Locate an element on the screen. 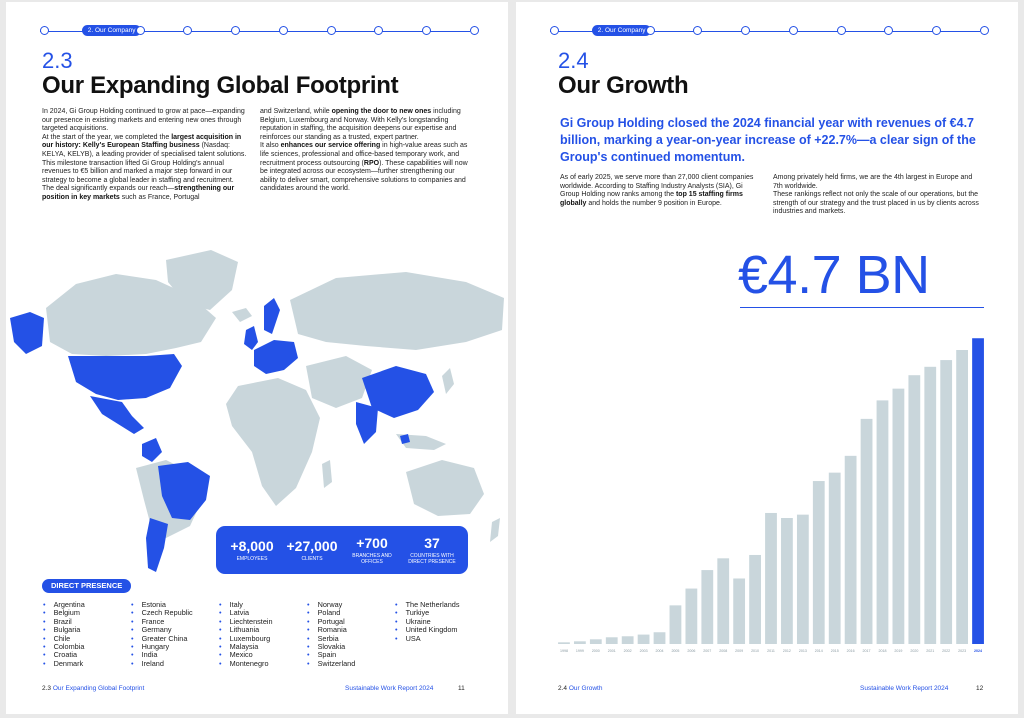 The height and width of the screenshot is (718, 1024). map-japan is located at coordinates (448, 381).